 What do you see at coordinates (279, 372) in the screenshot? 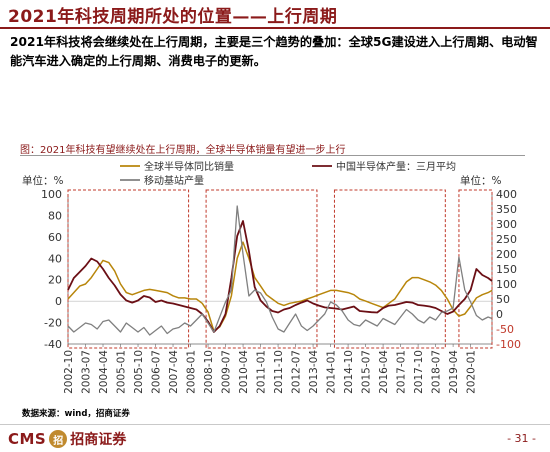
I see `x-tick-label-12: 2011-10` at bounding box center [279, 372].